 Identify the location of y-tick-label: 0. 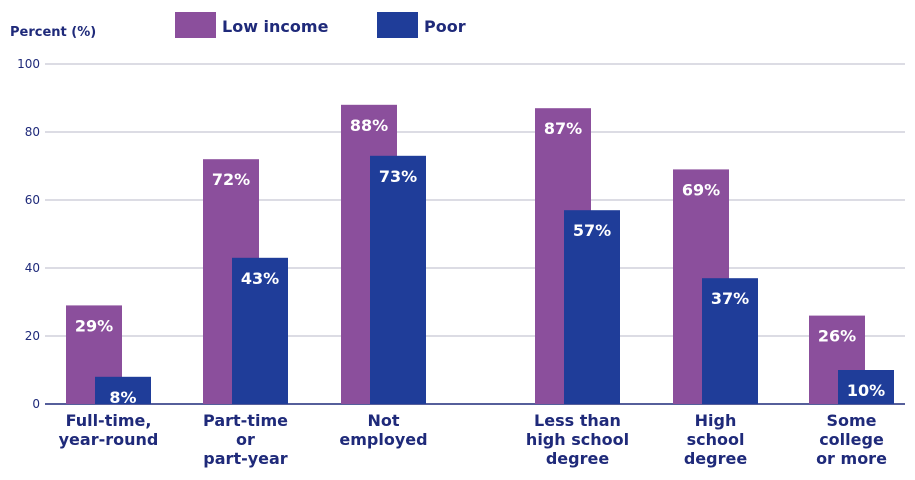
(36, 404).